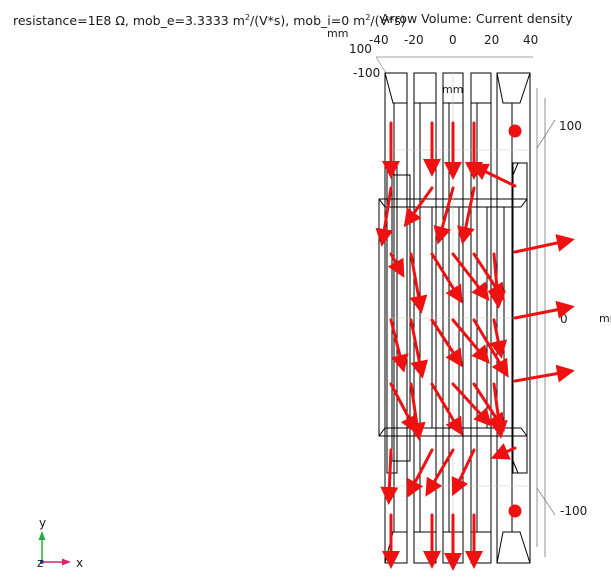 The height and width of the screenshot is (583, 611). What do you see at coordinates (605, 318) in the screenshot?
I see `svg-text: mm` at bounding box center [605, 318].